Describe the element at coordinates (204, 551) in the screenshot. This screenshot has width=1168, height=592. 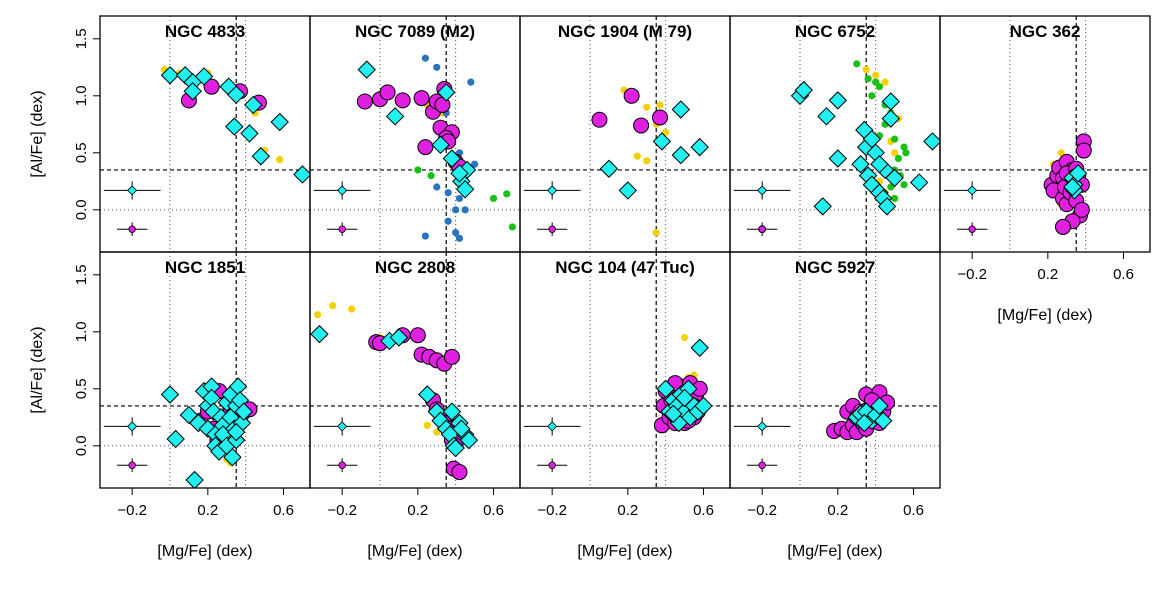
I see `x-axis-label-panel-1: [Mg/Fe] (dex)` at that location.